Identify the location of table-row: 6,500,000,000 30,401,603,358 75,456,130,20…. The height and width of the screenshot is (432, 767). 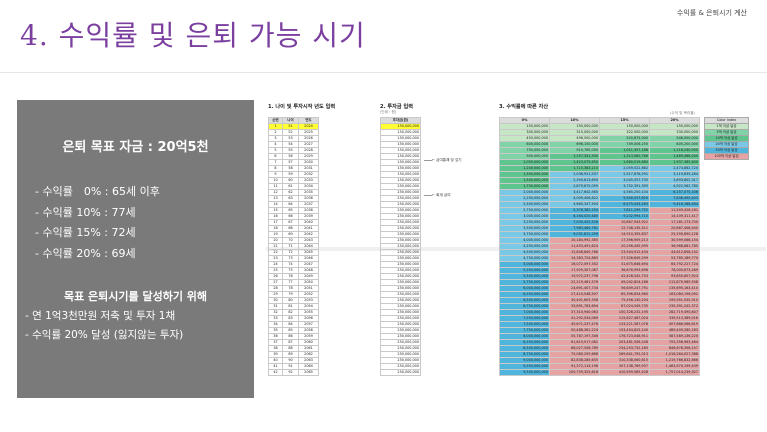
(599, 300).